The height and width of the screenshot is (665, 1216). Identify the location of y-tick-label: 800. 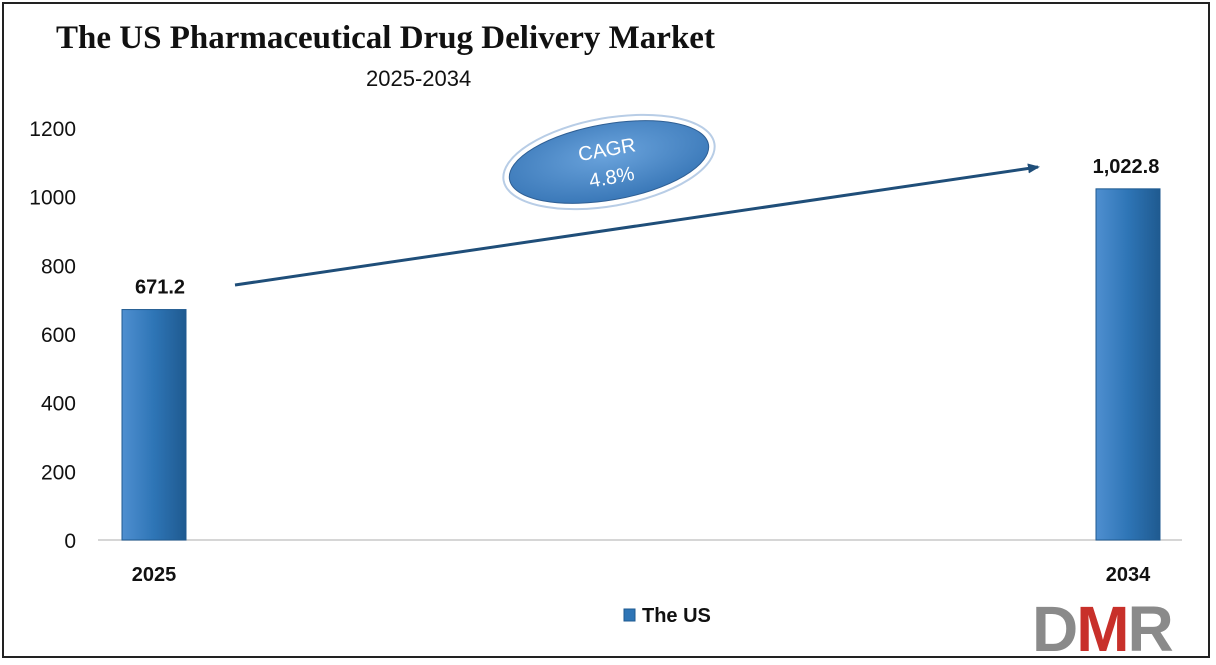
(58, 266).